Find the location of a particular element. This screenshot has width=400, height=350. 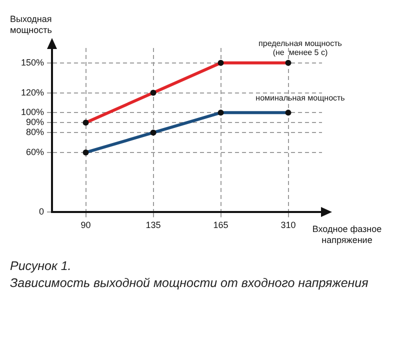

text: Рисунок 1. is located at coordinates (41, 266).